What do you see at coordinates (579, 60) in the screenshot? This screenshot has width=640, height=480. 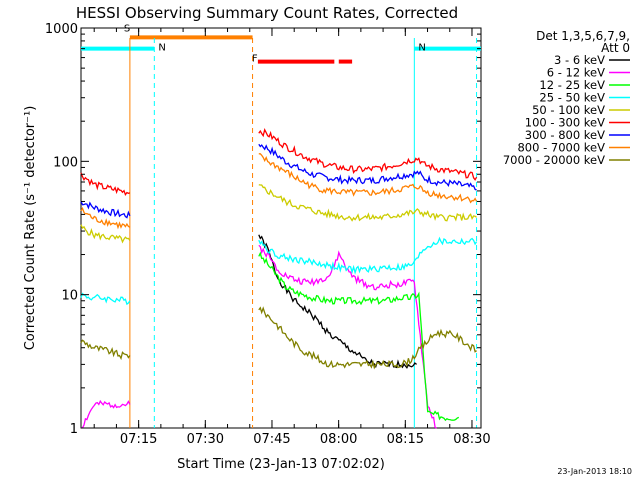 I see `legend-label: 3 - 6 keV` at bounding box center [579, 60].